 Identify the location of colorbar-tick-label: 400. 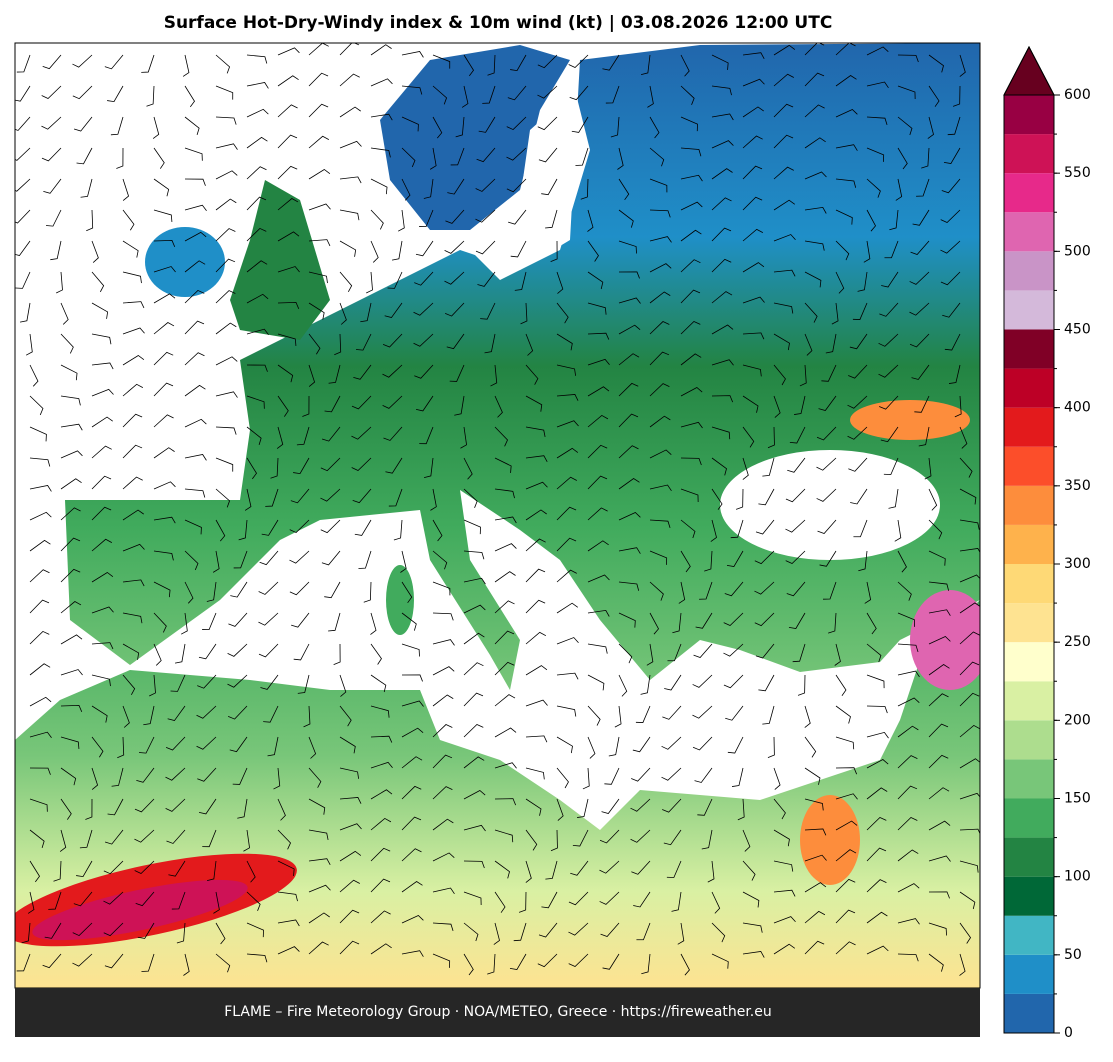
(1077, 408).